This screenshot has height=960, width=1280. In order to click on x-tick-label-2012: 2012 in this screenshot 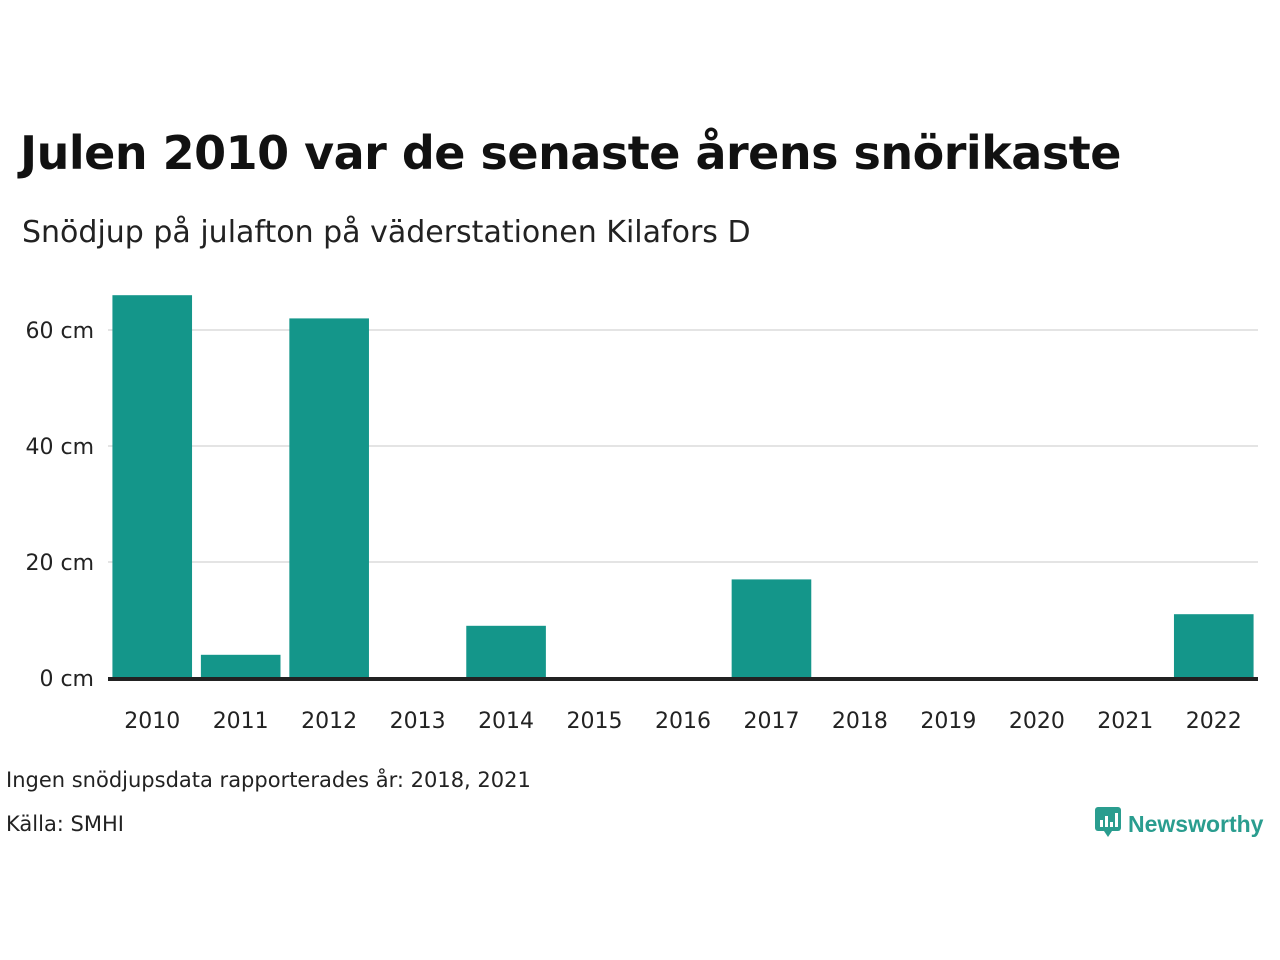, I will do `click(329, 721)`.